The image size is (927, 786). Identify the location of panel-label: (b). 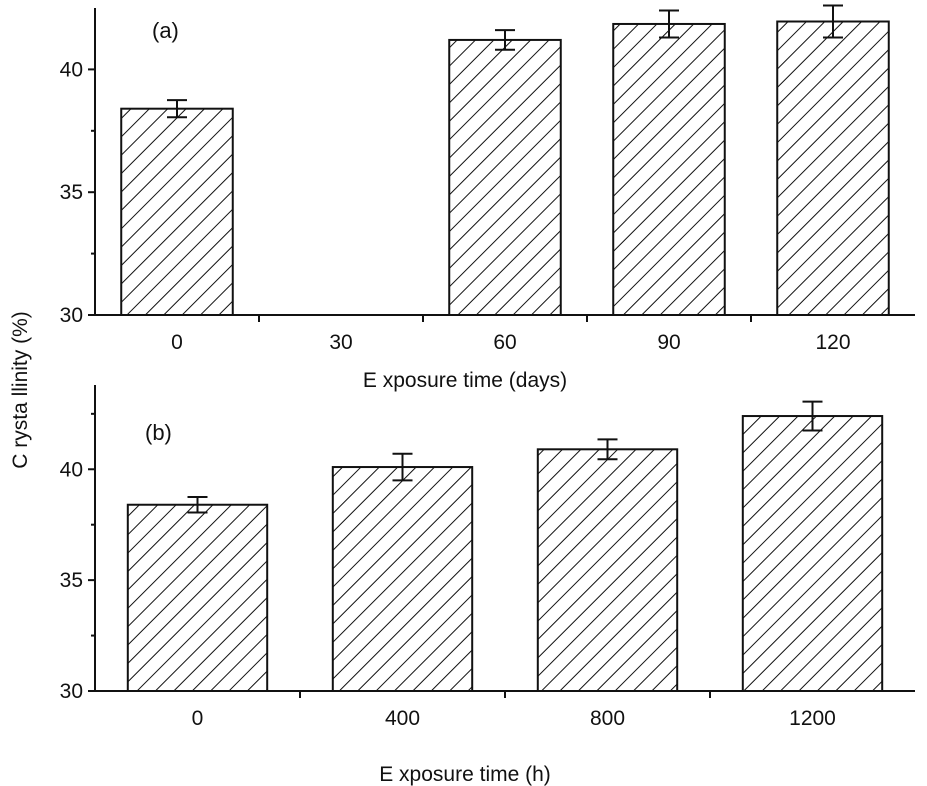
(158, 432).